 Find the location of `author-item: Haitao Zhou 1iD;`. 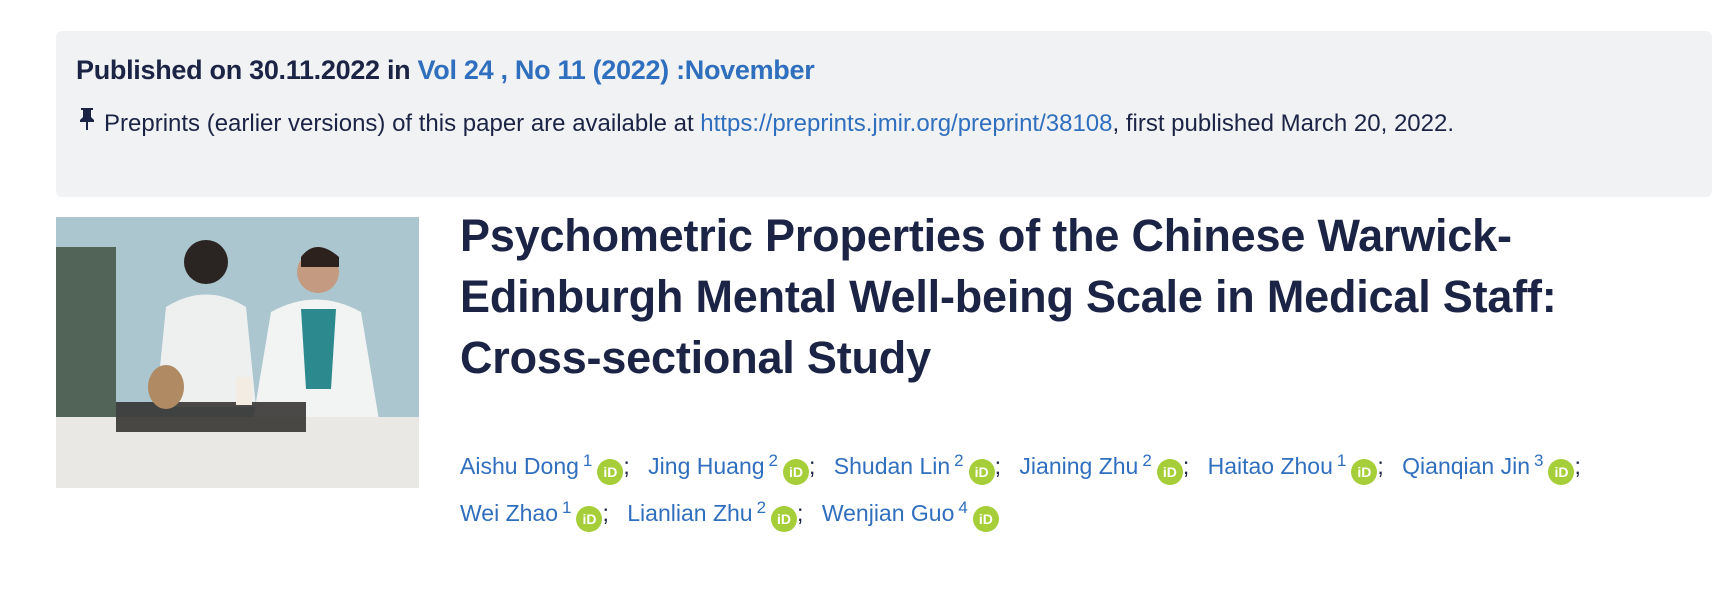

author-item: Haitao Zhou 1iD; is located at coordinates (1301, 468).